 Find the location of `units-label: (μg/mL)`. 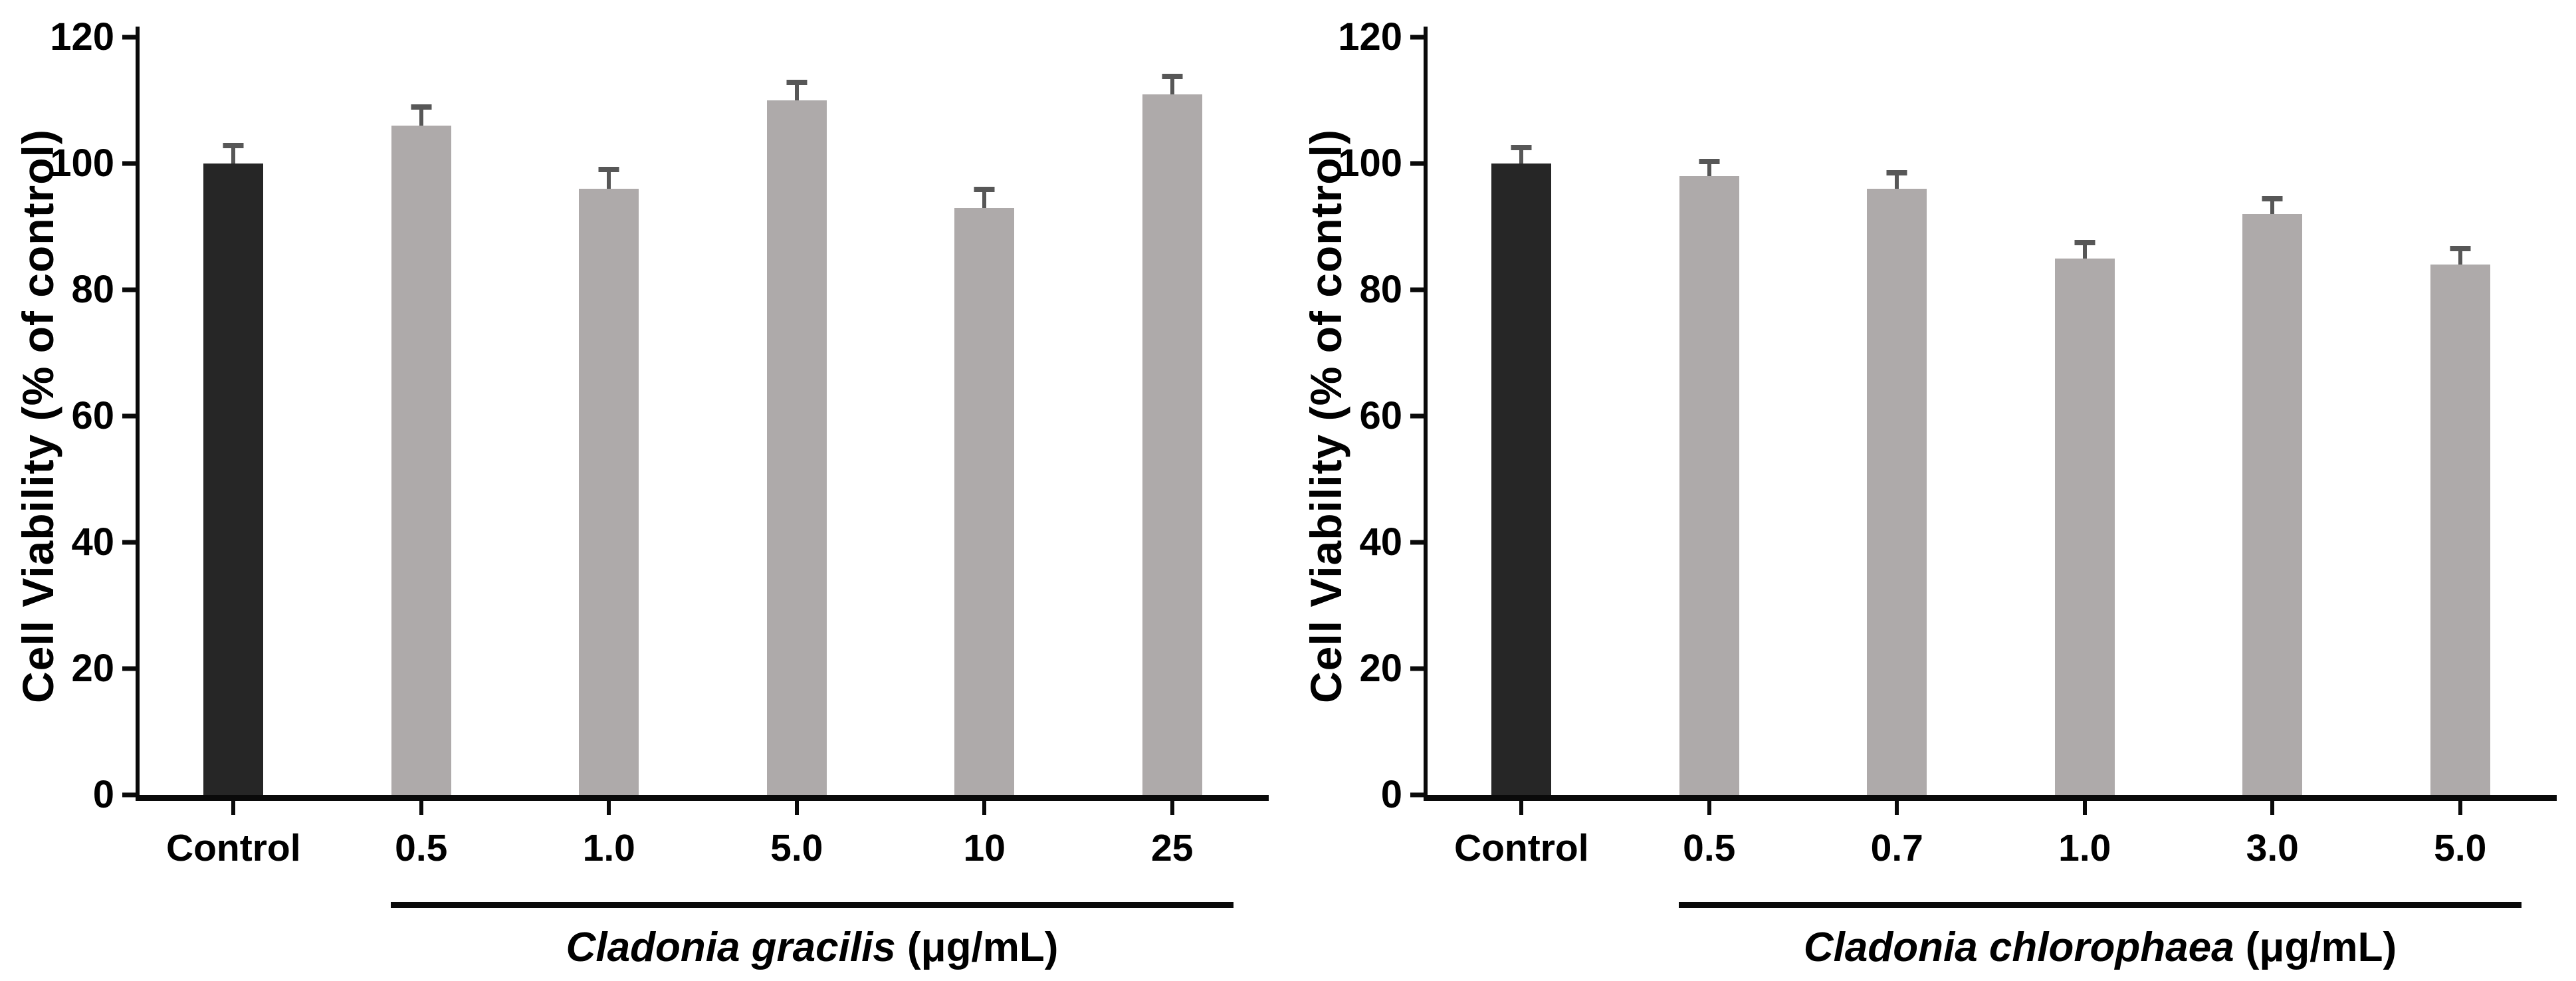

units-label: (μg/mL) is located at coordinates (2321, 948).